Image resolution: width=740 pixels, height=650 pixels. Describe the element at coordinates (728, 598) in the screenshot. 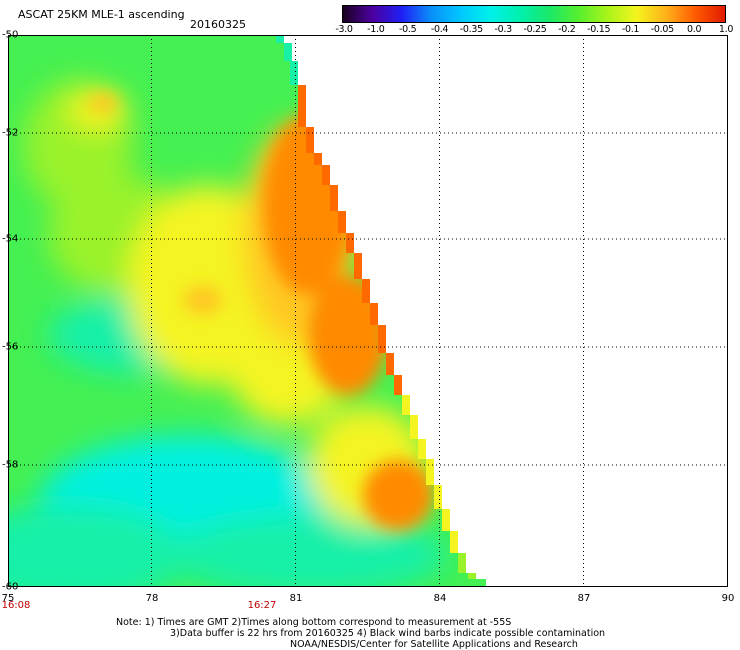

I see `longitude-label: 90` at that location.